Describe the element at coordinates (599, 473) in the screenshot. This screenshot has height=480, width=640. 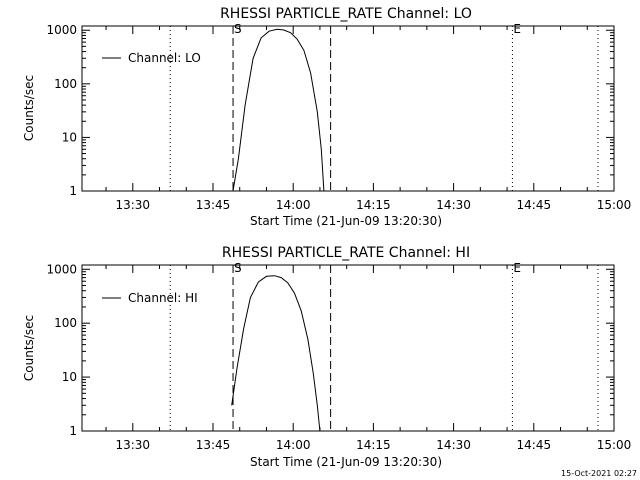
I see `plot-timestamp: 15-Oct-2021 02:27` at that location.